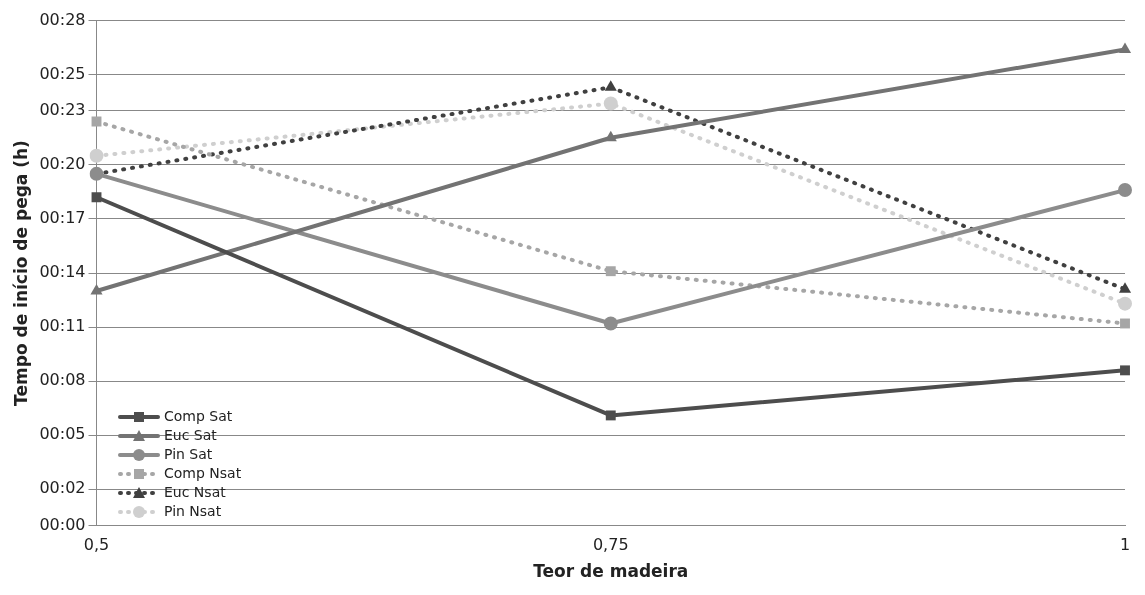 The image size is (1145, 595). What do you see at coordinates (62, 272) in the screenshot?
I see `y-tick-label: 00:14` at bounding box center [62, 272].